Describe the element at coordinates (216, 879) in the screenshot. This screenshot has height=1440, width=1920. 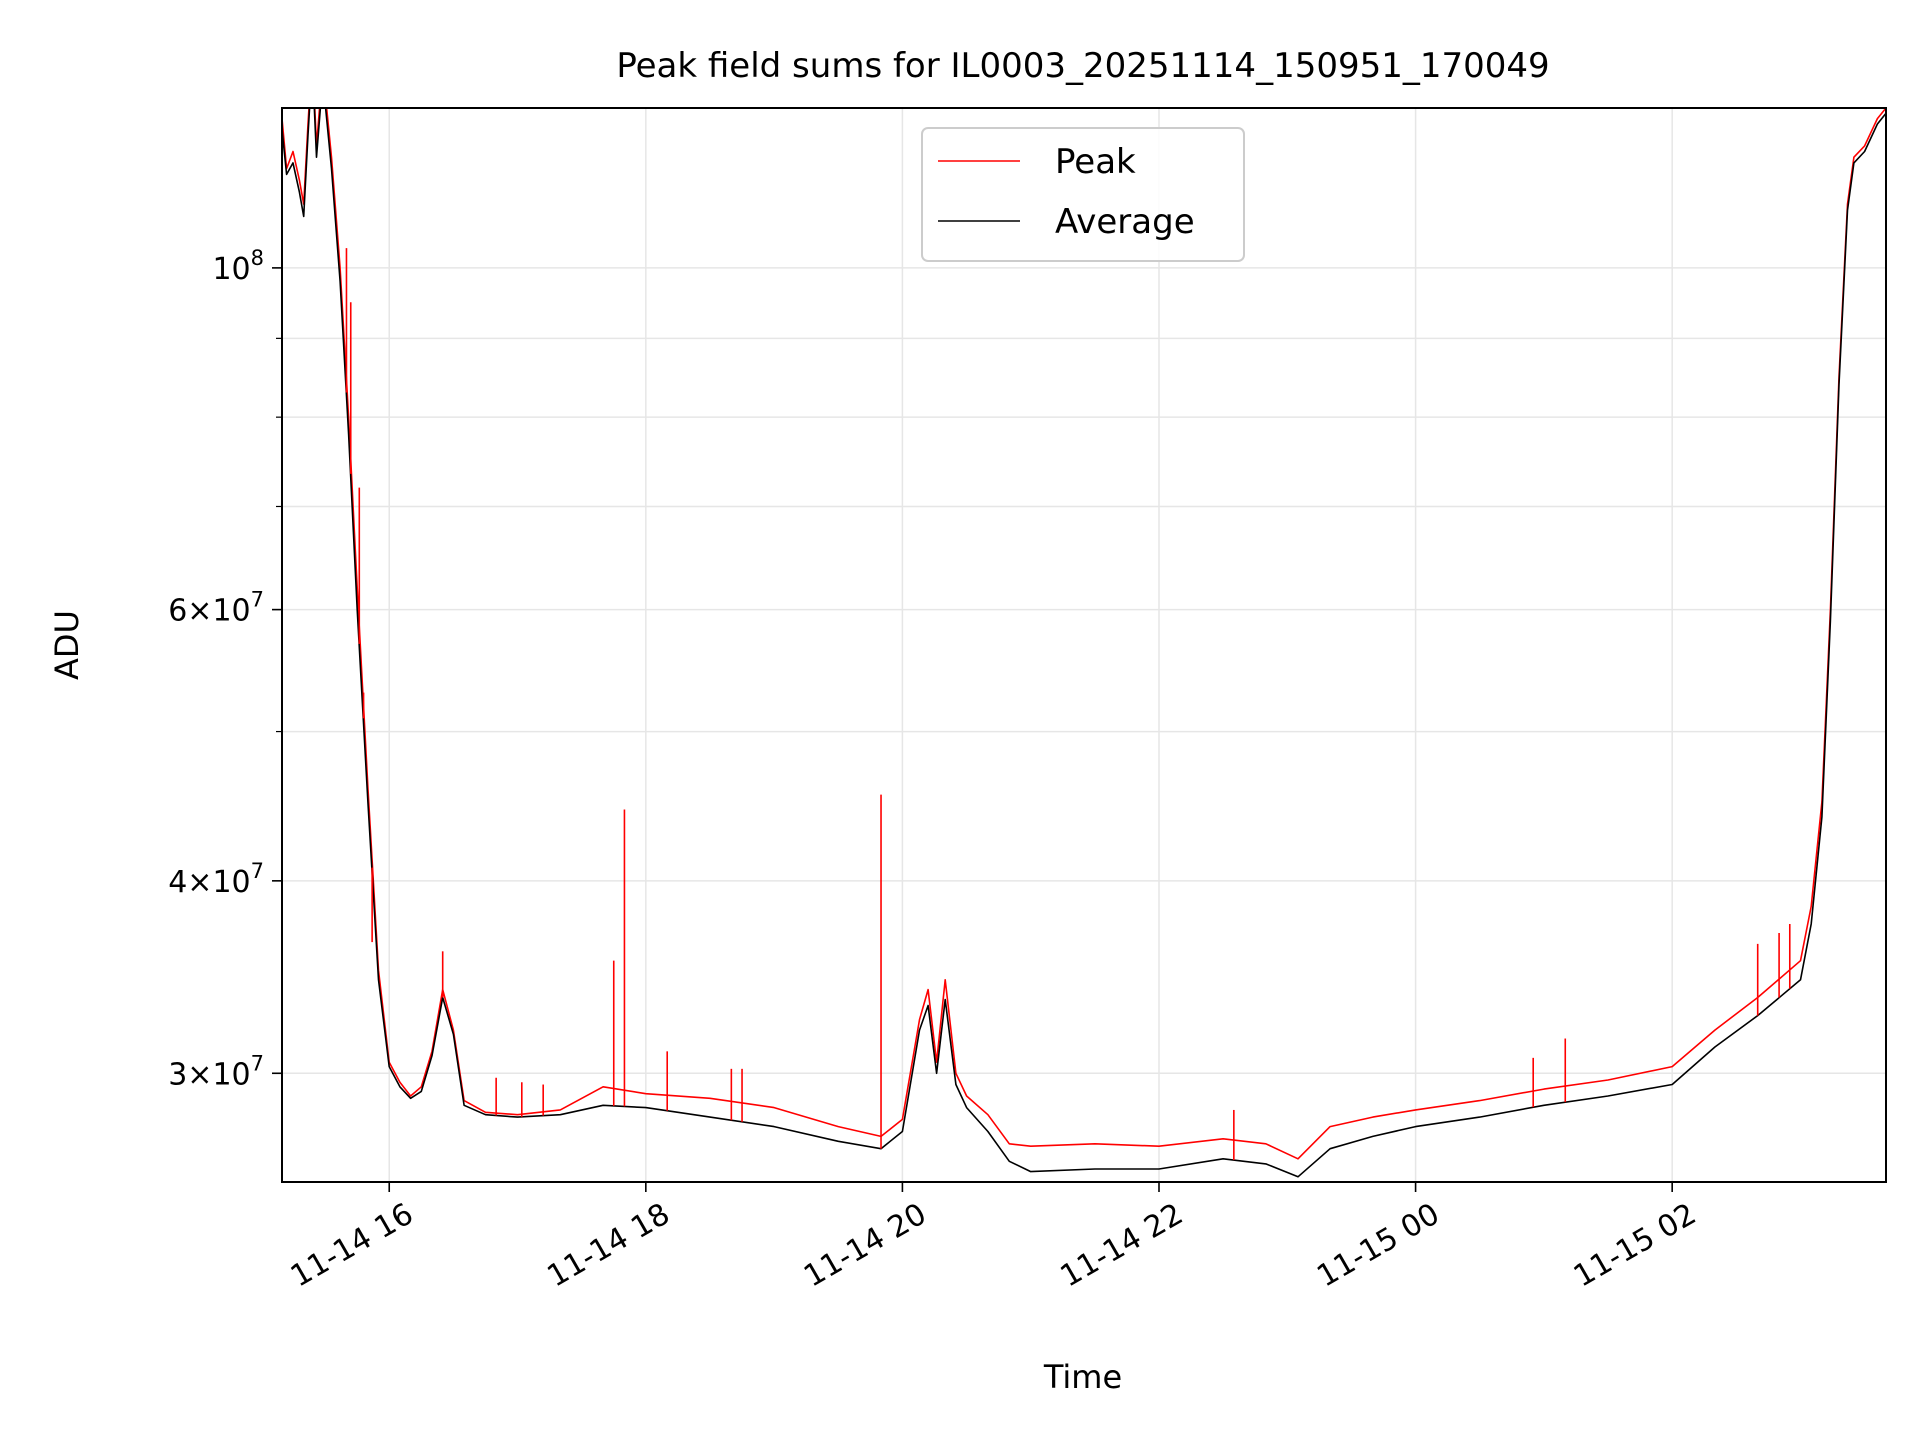
I see `y-tick-label-1: 4×107` at that location.